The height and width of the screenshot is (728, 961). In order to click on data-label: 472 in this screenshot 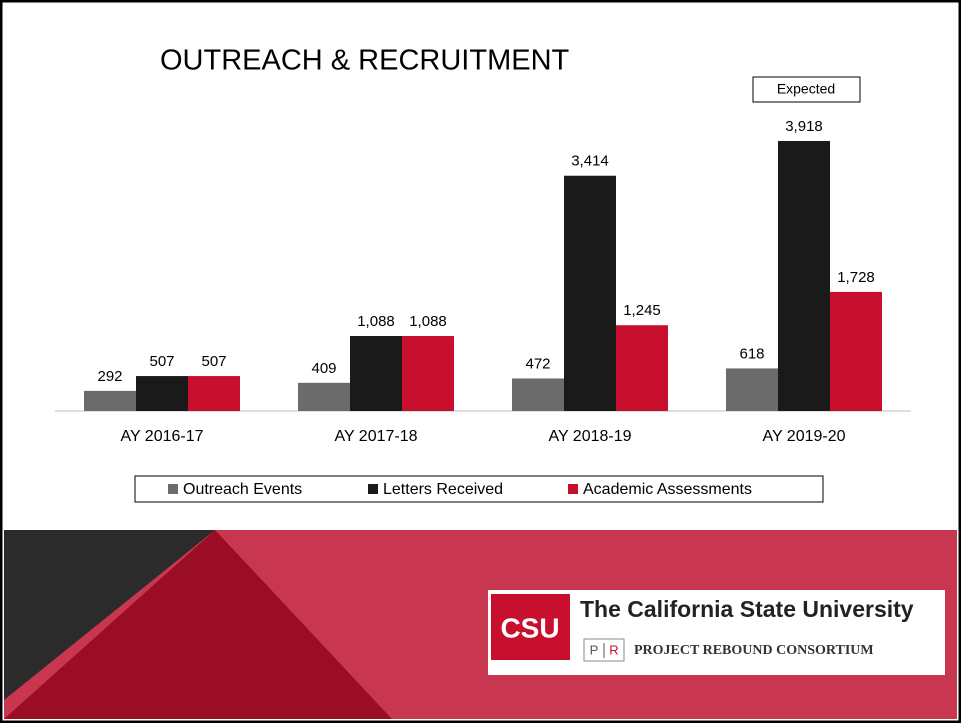, I will do `click(537, 363)`.